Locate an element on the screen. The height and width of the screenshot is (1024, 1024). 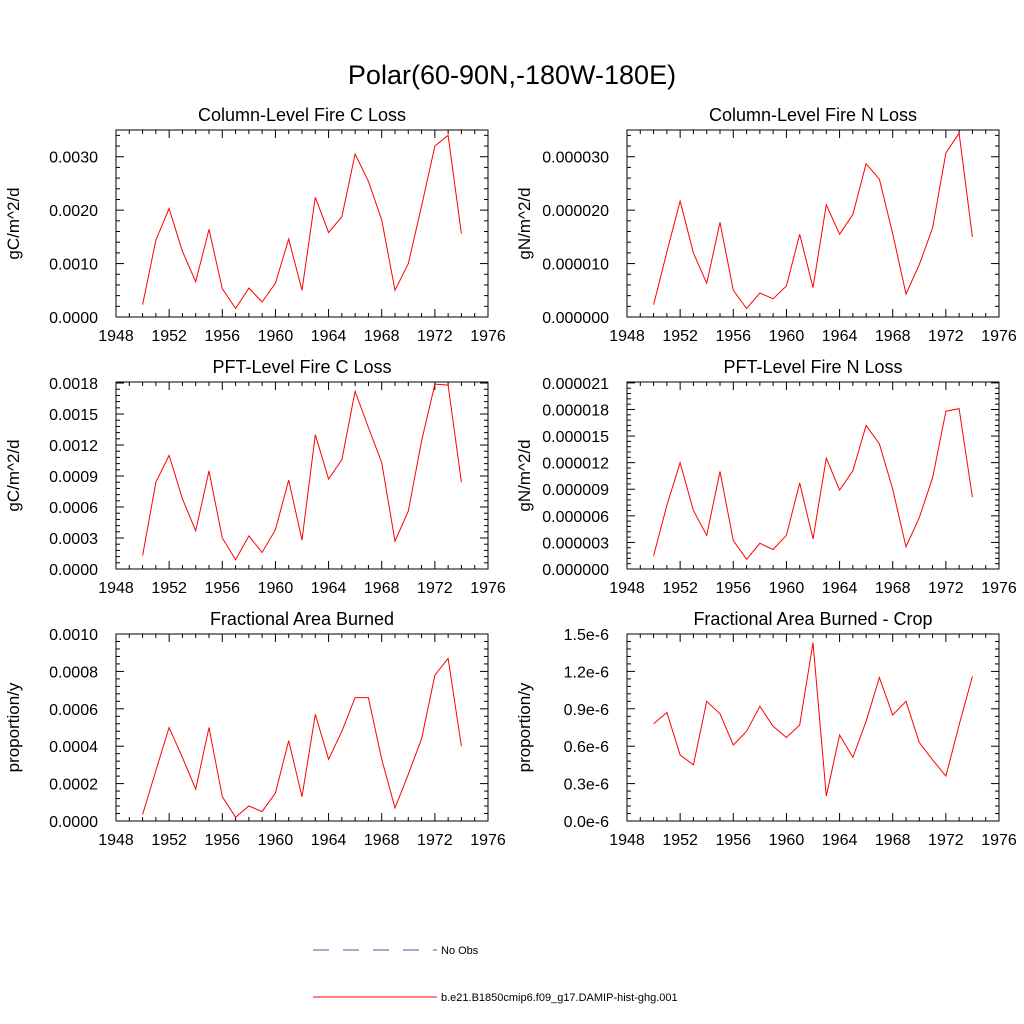
y-tick-label: 0.000020 is located at coordinates (575, 211).